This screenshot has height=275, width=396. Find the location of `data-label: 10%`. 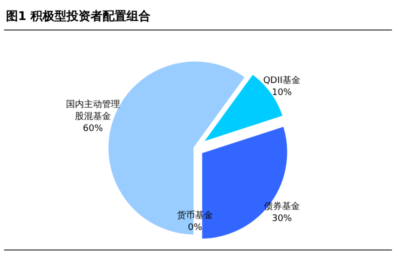

data-label: 10% is located at coordinates (282, 93).